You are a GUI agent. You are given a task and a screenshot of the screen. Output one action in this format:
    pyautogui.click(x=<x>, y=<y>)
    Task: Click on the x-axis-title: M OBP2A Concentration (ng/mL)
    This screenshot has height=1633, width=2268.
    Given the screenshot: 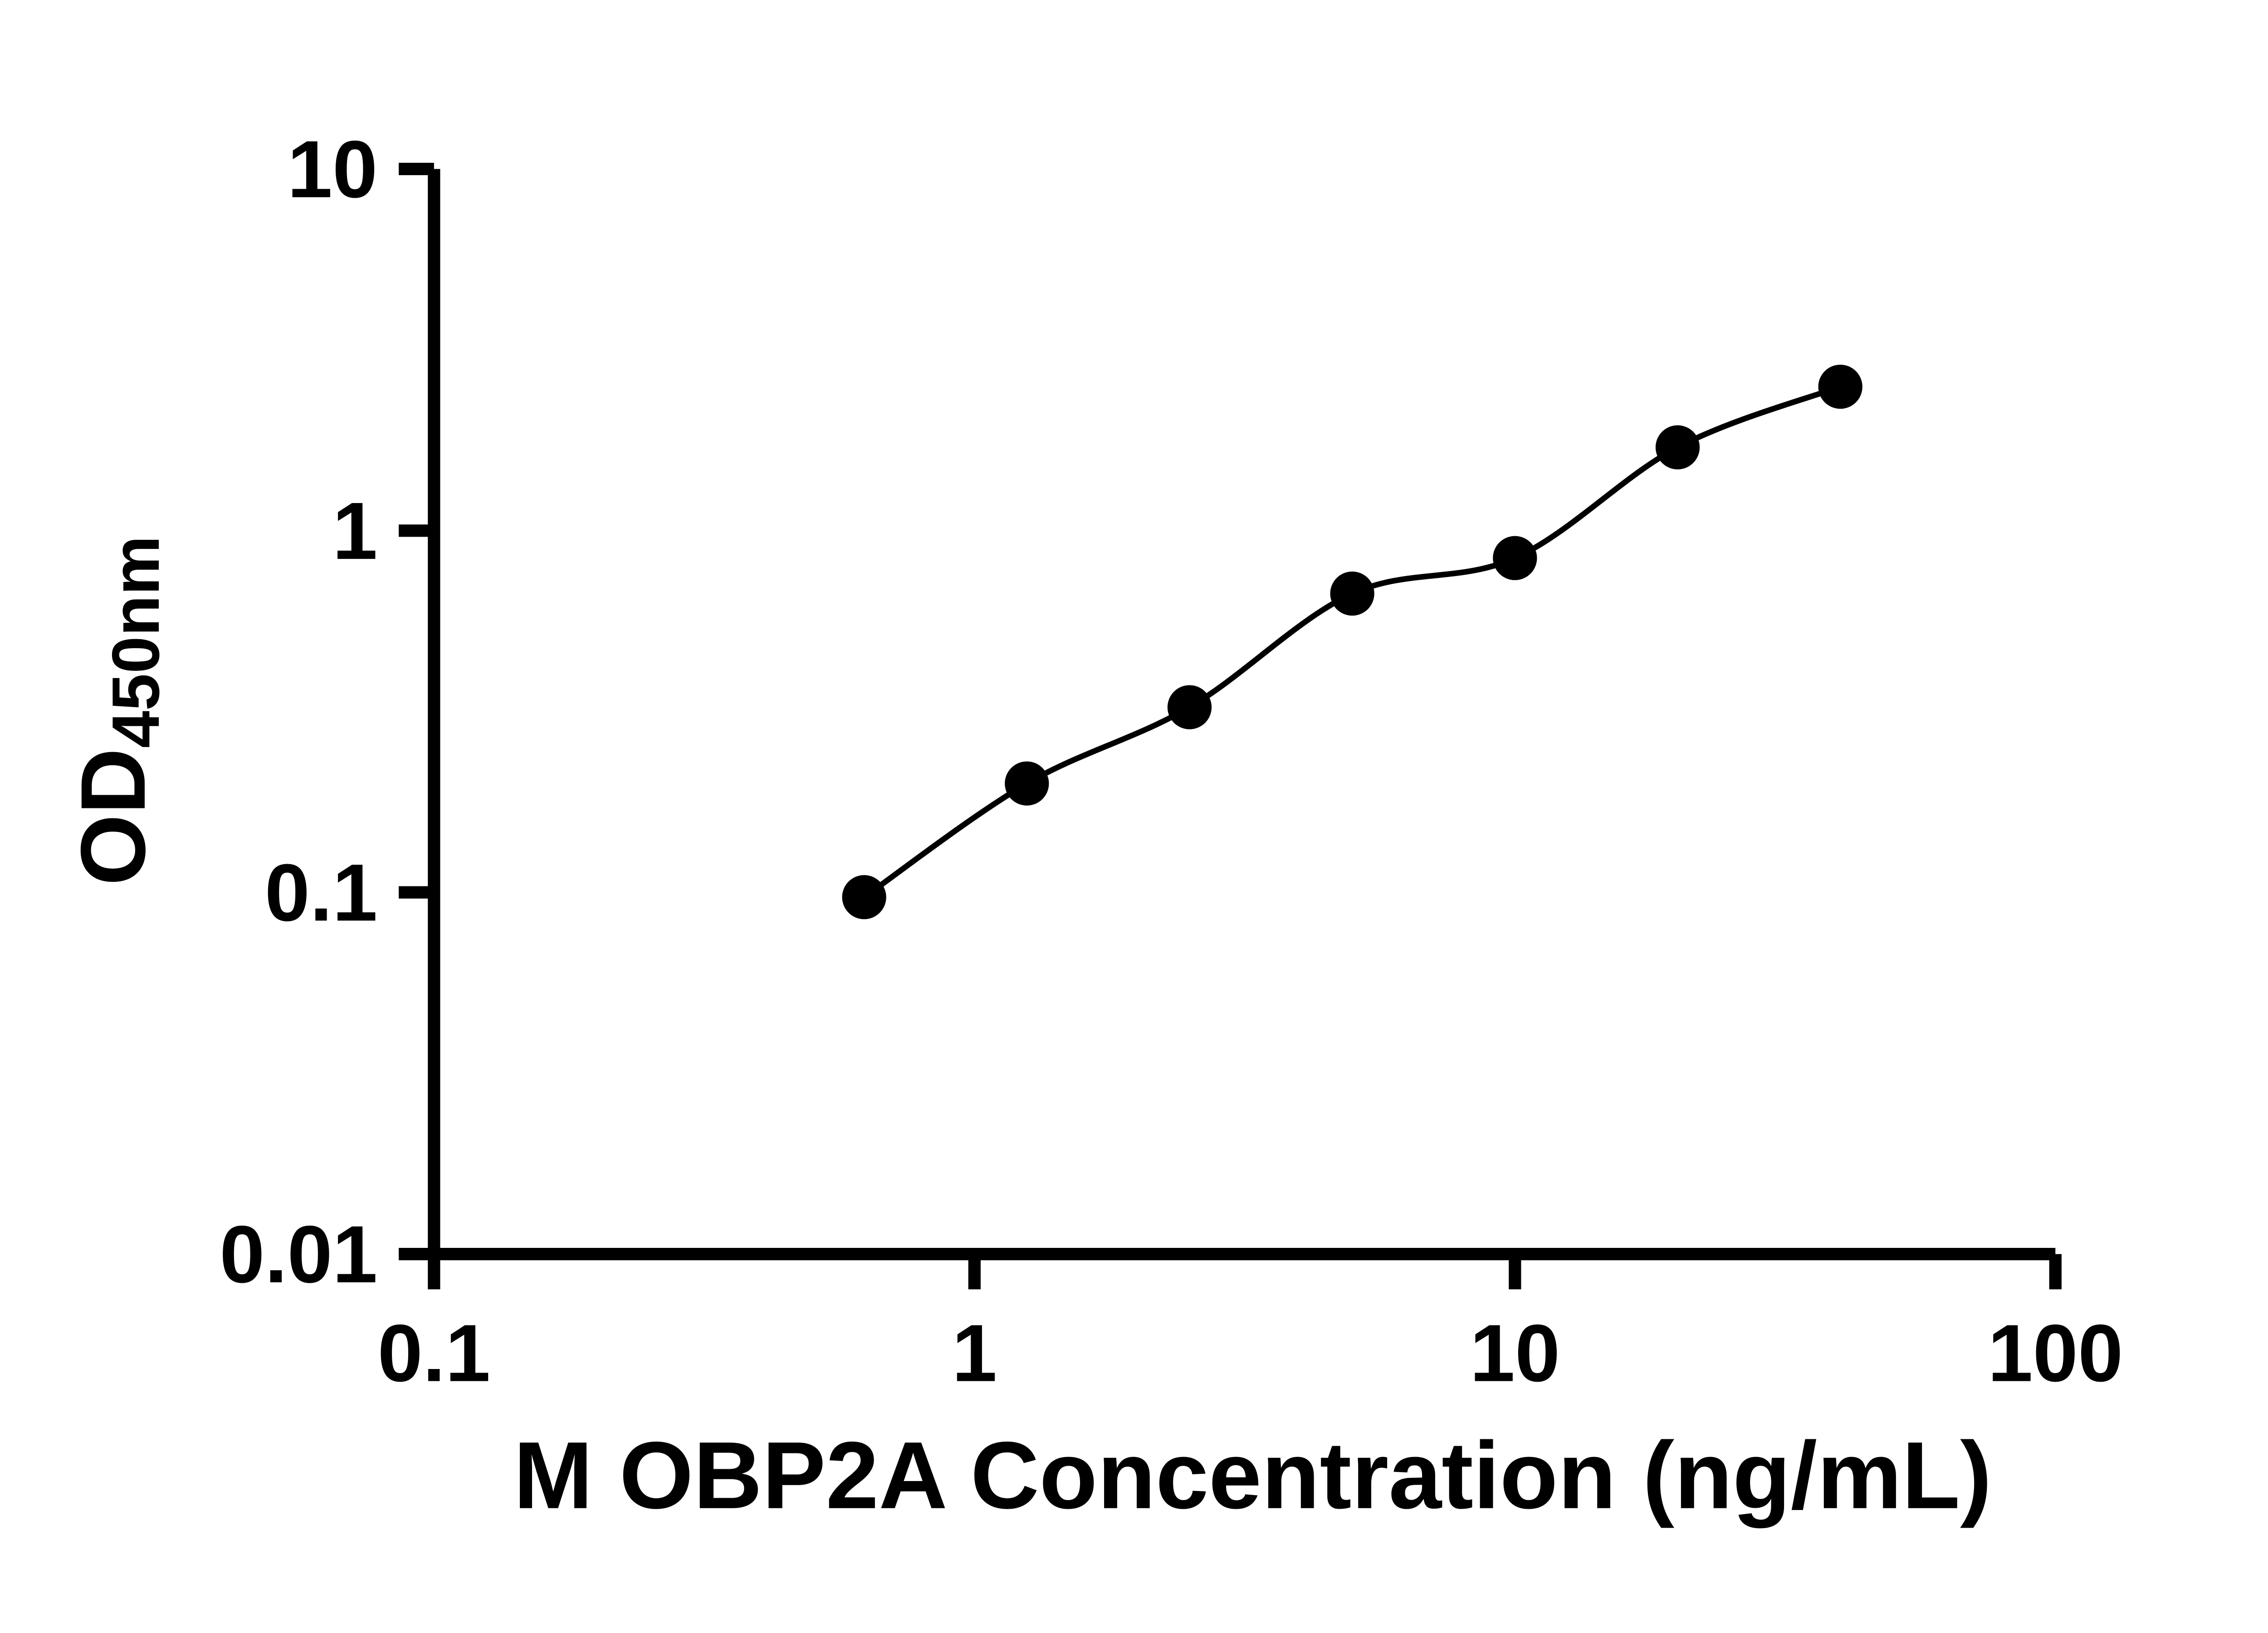 What is the action you would take?
    pyautogui.click(x=1252, y=1475)
    